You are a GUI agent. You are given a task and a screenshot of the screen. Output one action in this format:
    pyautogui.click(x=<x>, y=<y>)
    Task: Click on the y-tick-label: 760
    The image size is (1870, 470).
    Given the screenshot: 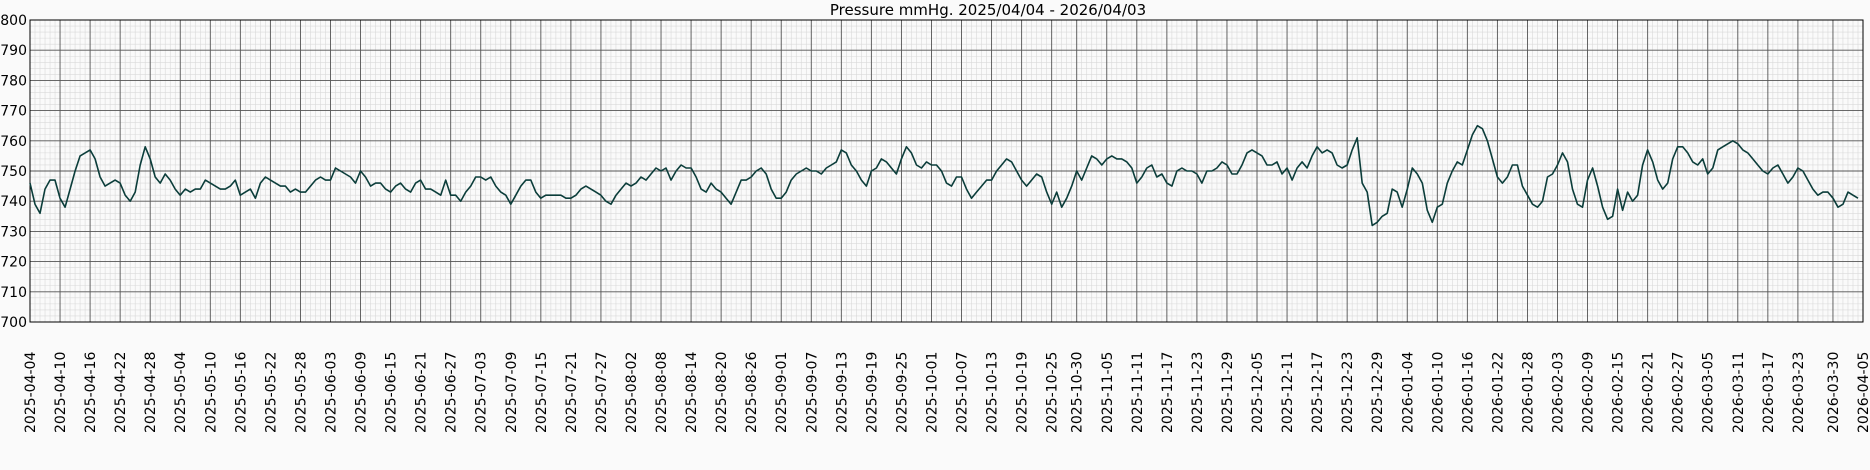 What is the action you would take?
    pyautogui.click(x=13, y=142)
    